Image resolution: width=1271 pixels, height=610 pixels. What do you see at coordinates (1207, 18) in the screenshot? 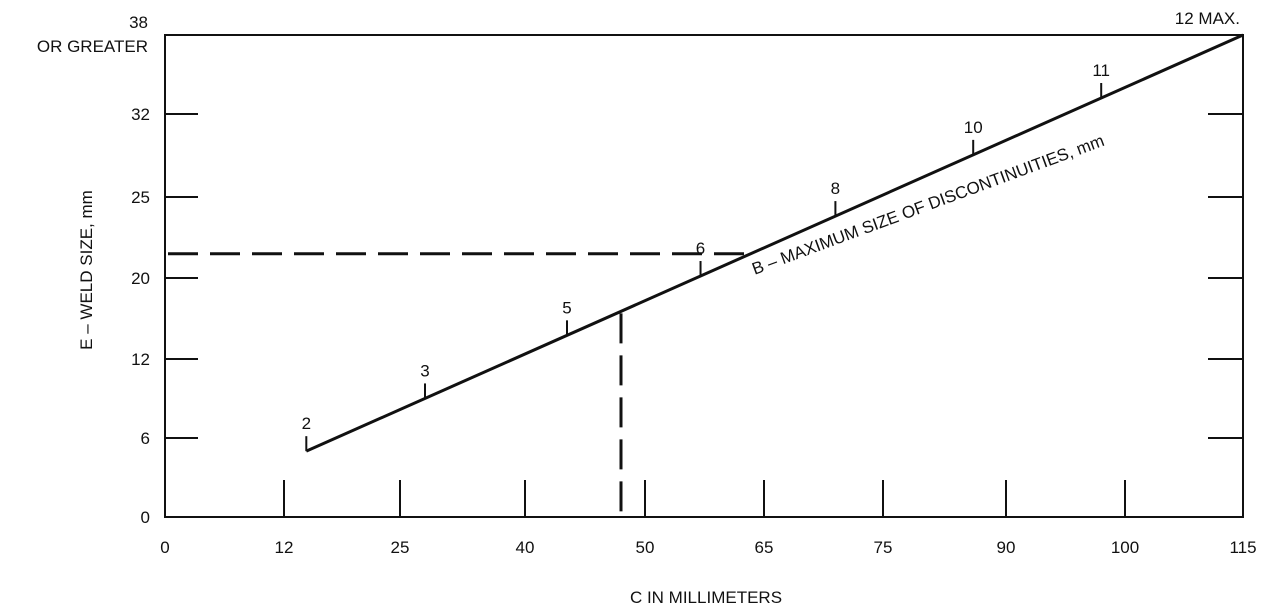
I see `max-label: 12 MAX.` at bounding box center [1207, 18].